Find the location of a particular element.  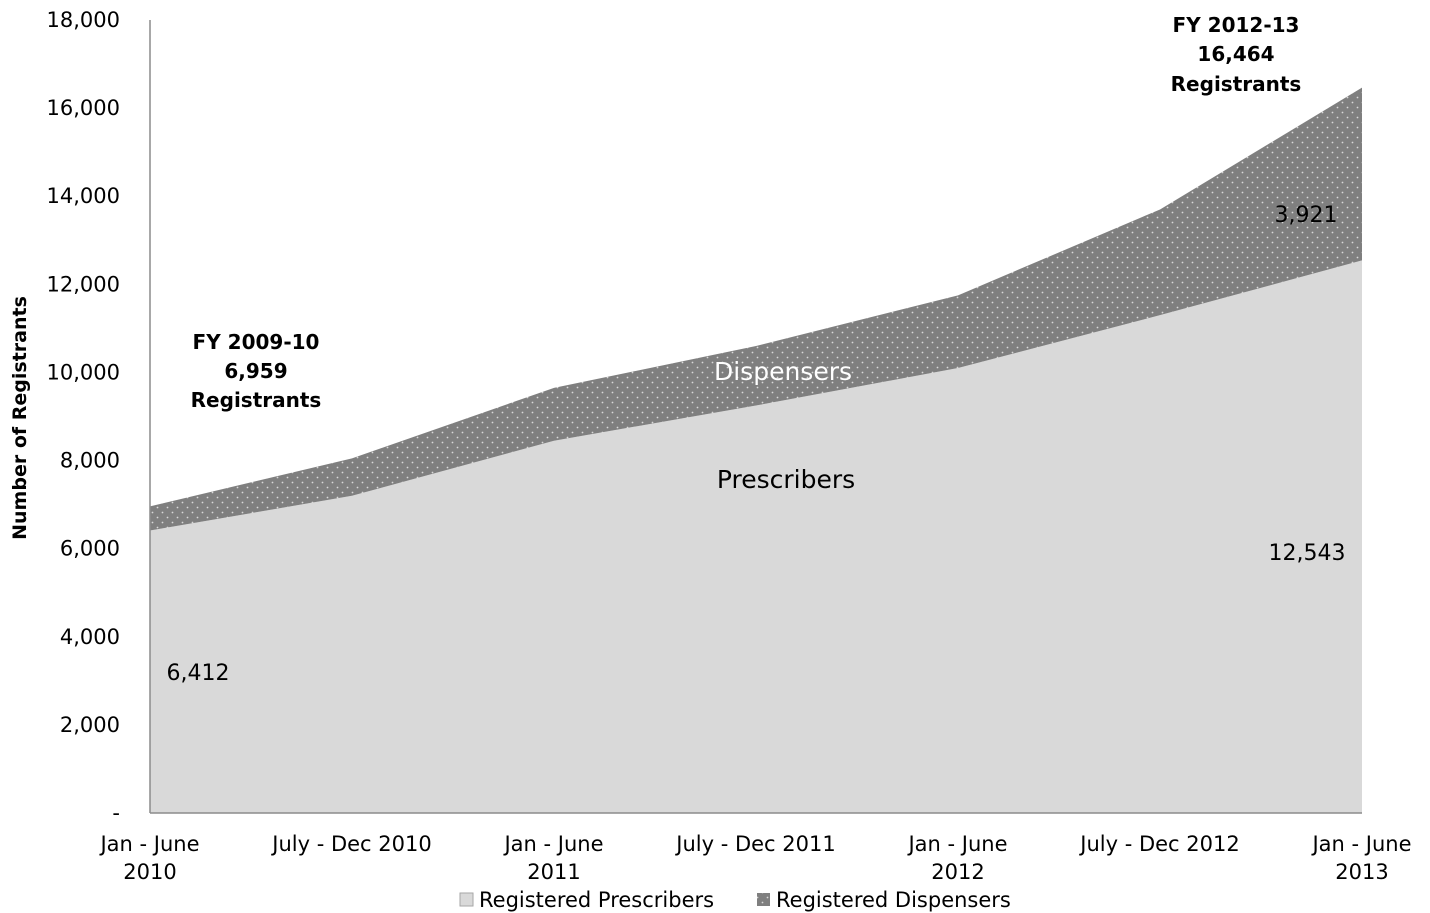

legend-swatch-prescribers is located at coordinates (466, 899).